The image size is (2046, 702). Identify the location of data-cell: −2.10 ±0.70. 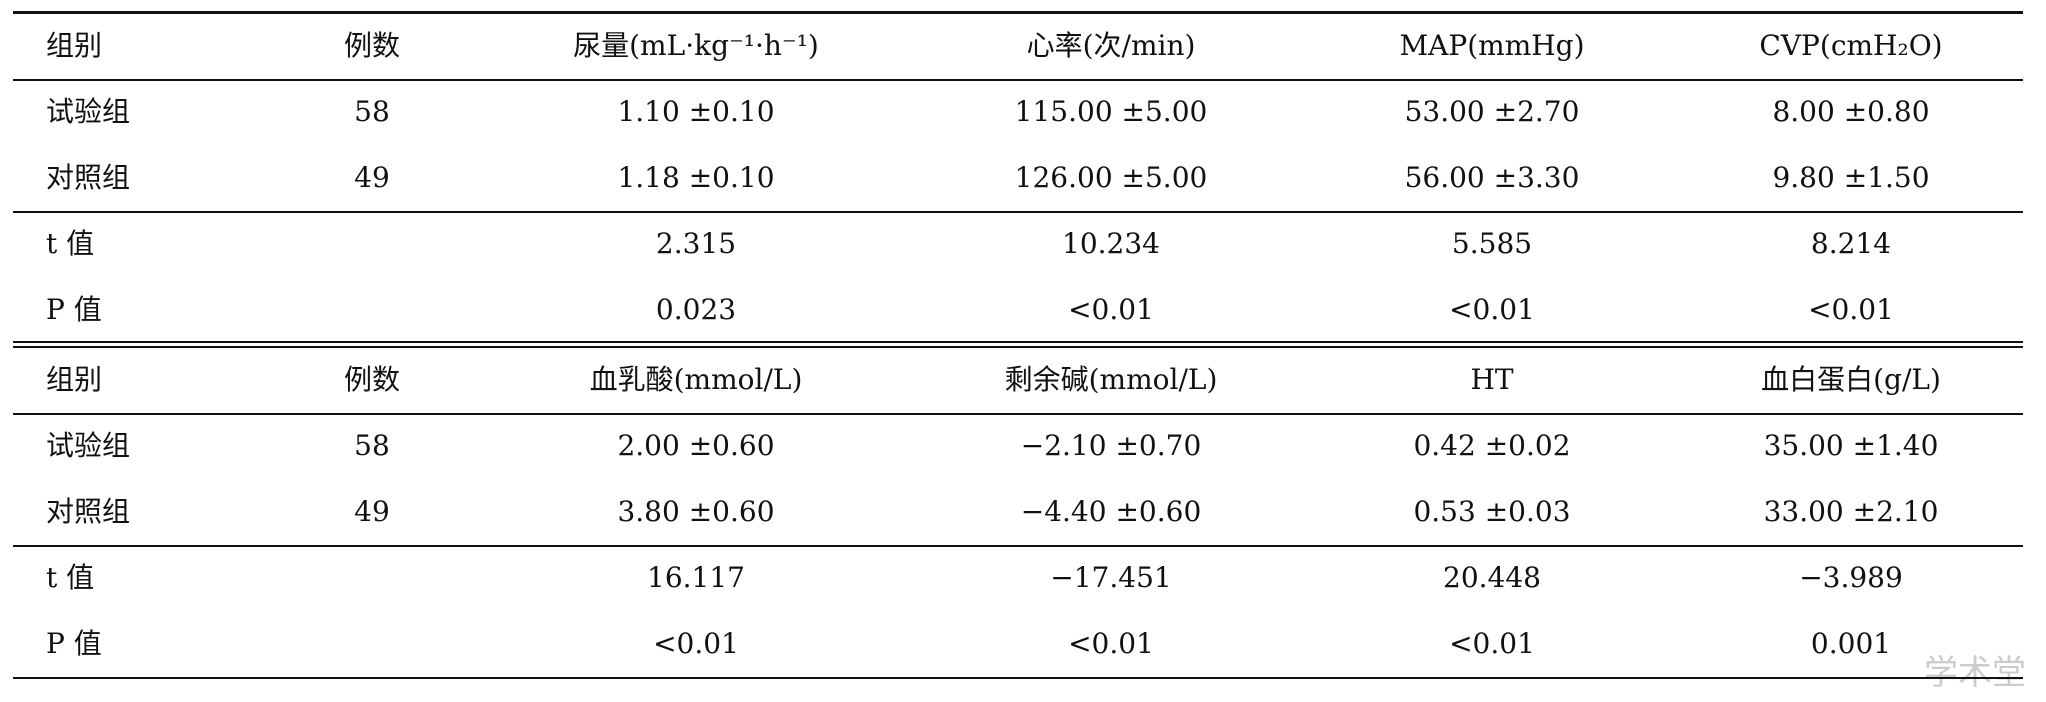
(1111, 445).